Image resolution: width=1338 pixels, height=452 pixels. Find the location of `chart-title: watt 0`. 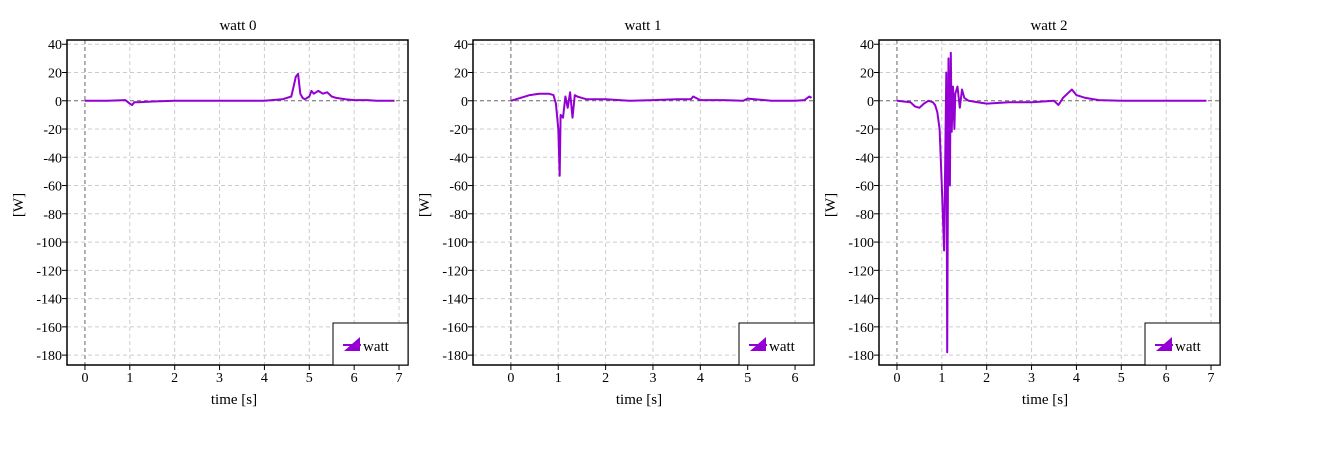

chart-title: watt 0 is located at coordinates (237, 26).